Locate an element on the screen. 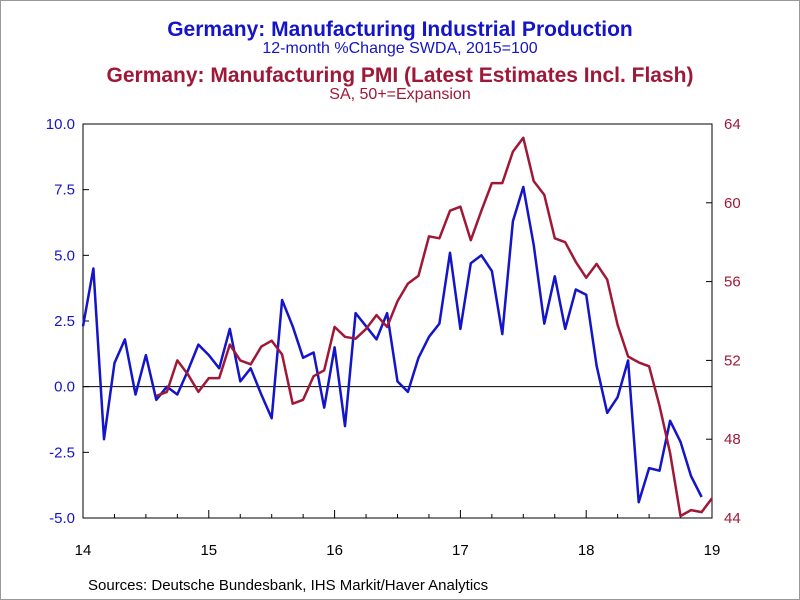 The height and width of the screenshot is (600, 800). right-axis-tick-label: 60 is located at coordinates (732, 203).